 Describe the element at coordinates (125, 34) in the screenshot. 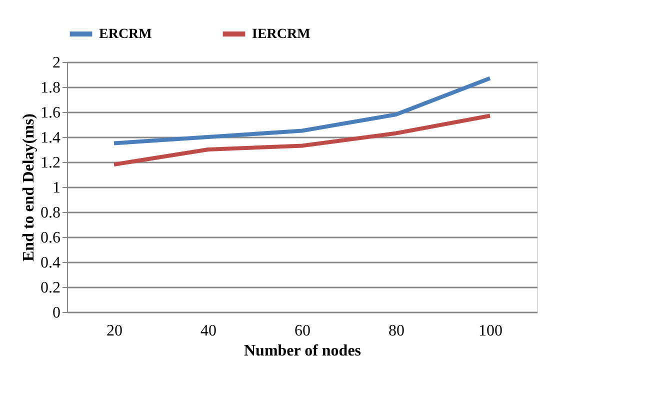

I see `legend-label: ERCRM` at that location.